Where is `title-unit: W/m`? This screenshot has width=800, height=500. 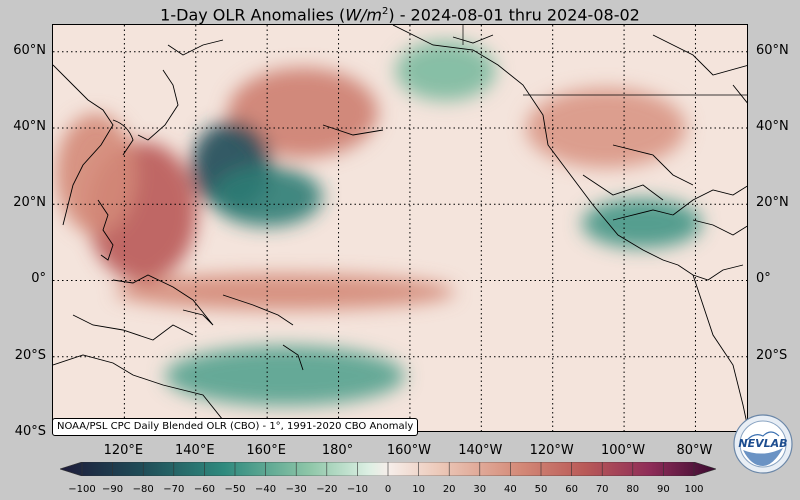 title-unit: W/m is located at coordinates (363, 15).